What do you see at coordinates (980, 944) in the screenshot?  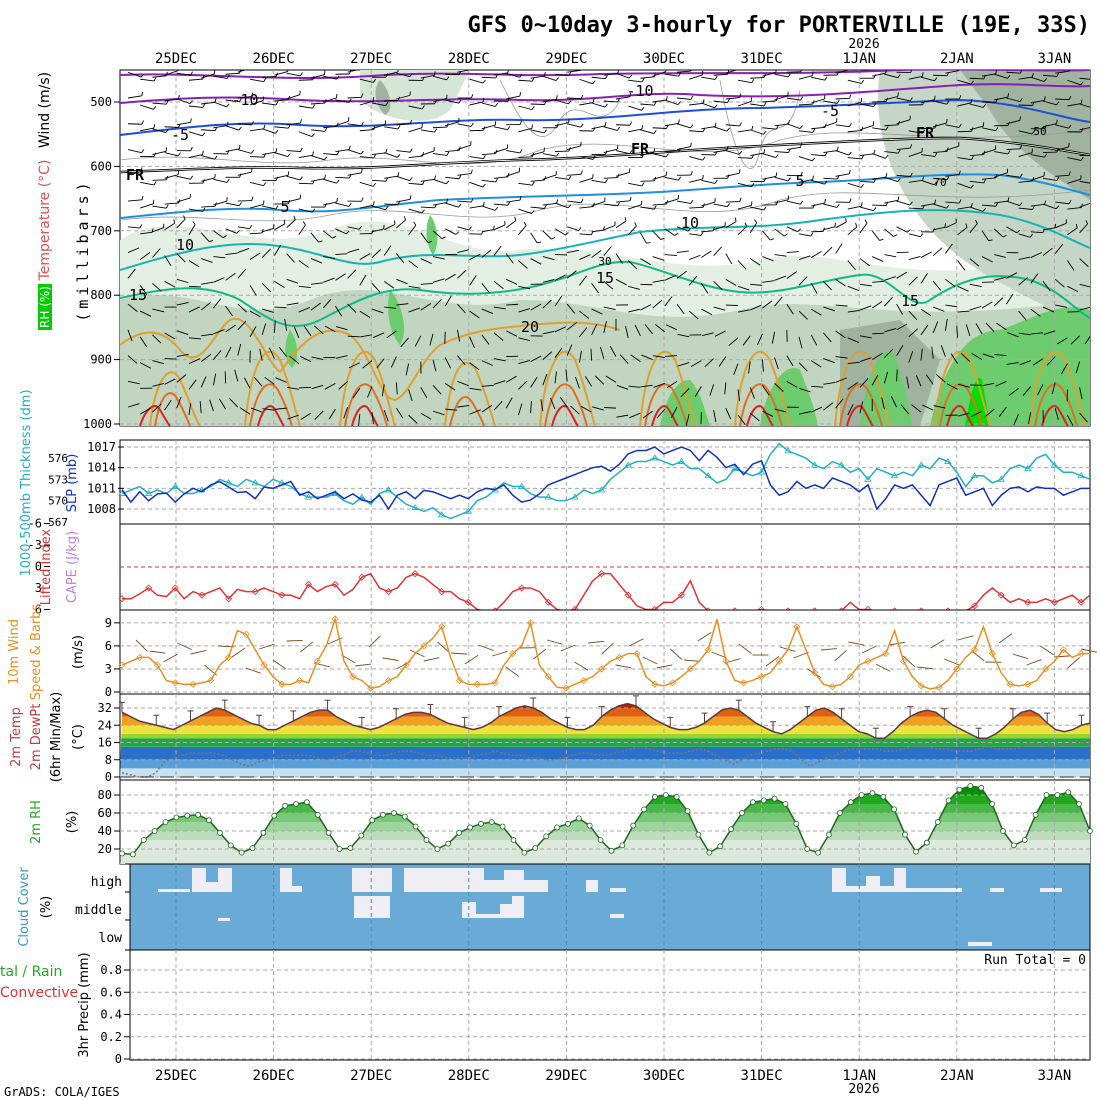 I see `cloud-patch` at bounding box center [980, 944].